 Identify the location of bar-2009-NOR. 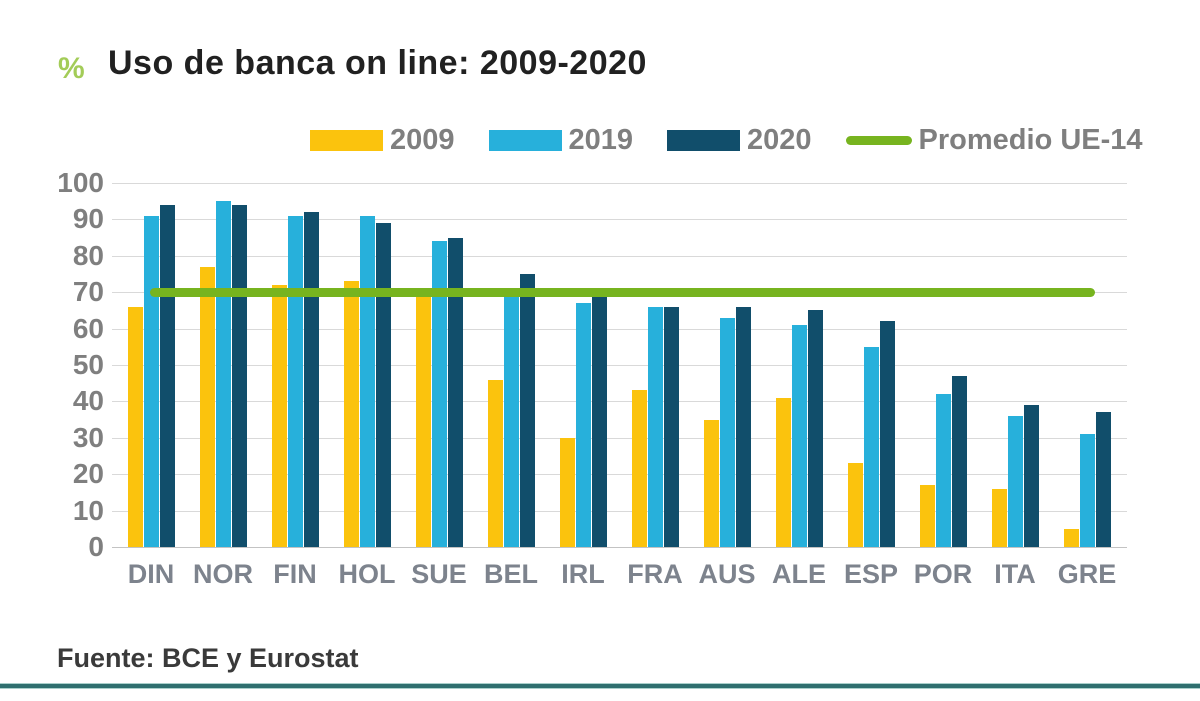
(207, 406).